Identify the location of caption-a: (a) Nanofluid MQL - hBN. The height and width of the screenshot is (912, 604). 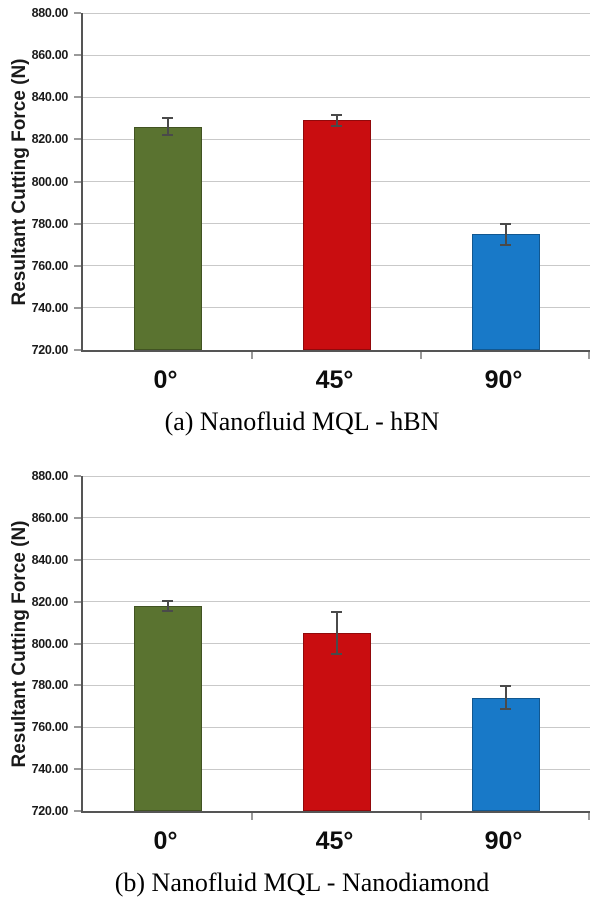
(302, 421).